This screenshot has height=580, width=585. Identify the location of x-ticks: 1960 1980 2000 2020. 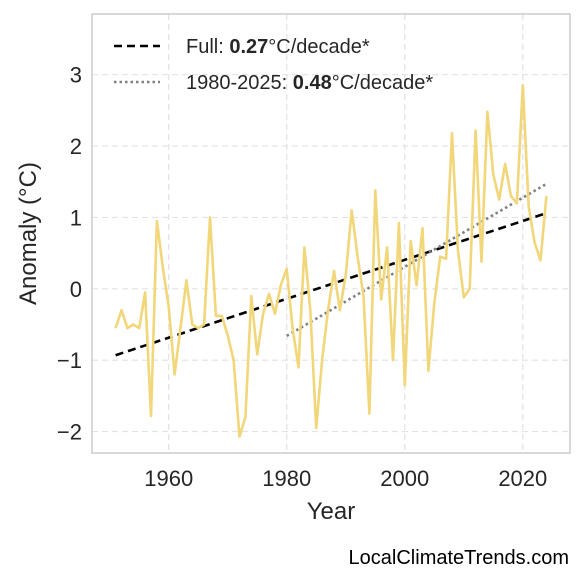
(345, 478).